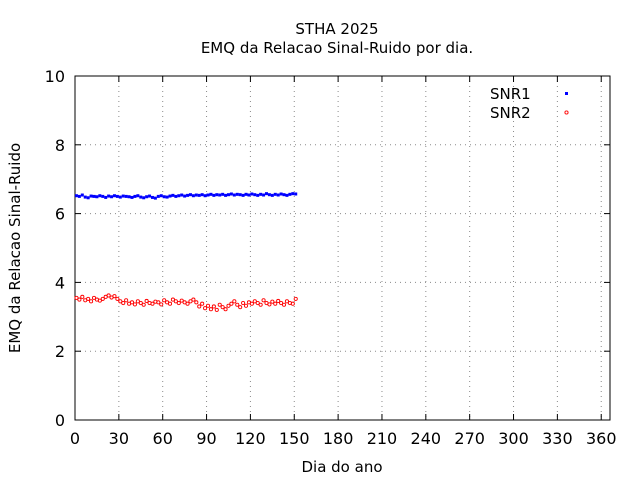  I want to click on x-tick-label: 270, so click(469, 438).